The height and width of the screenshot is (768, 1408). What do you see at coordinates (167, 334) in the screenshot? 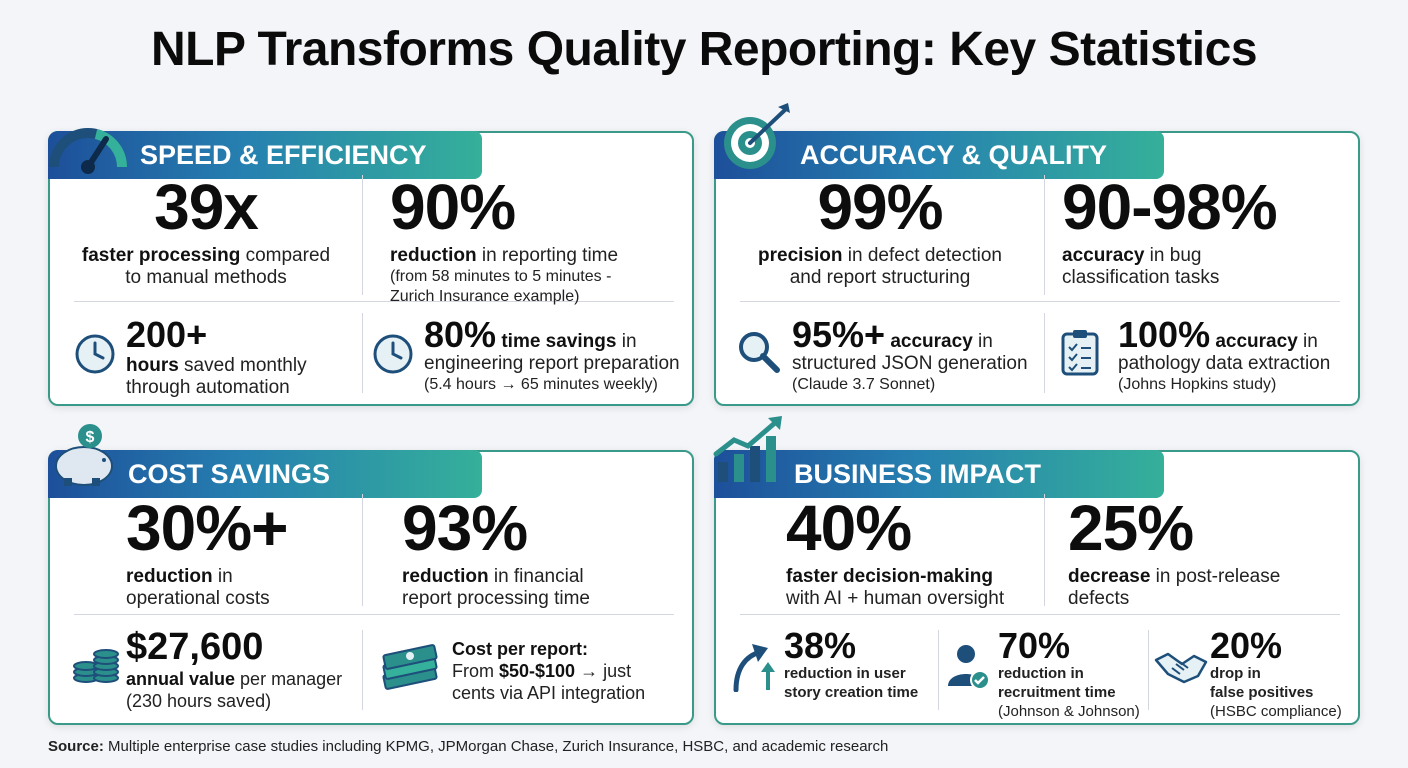
I see `stat-value: 200+` at bounding box center [167, 334].